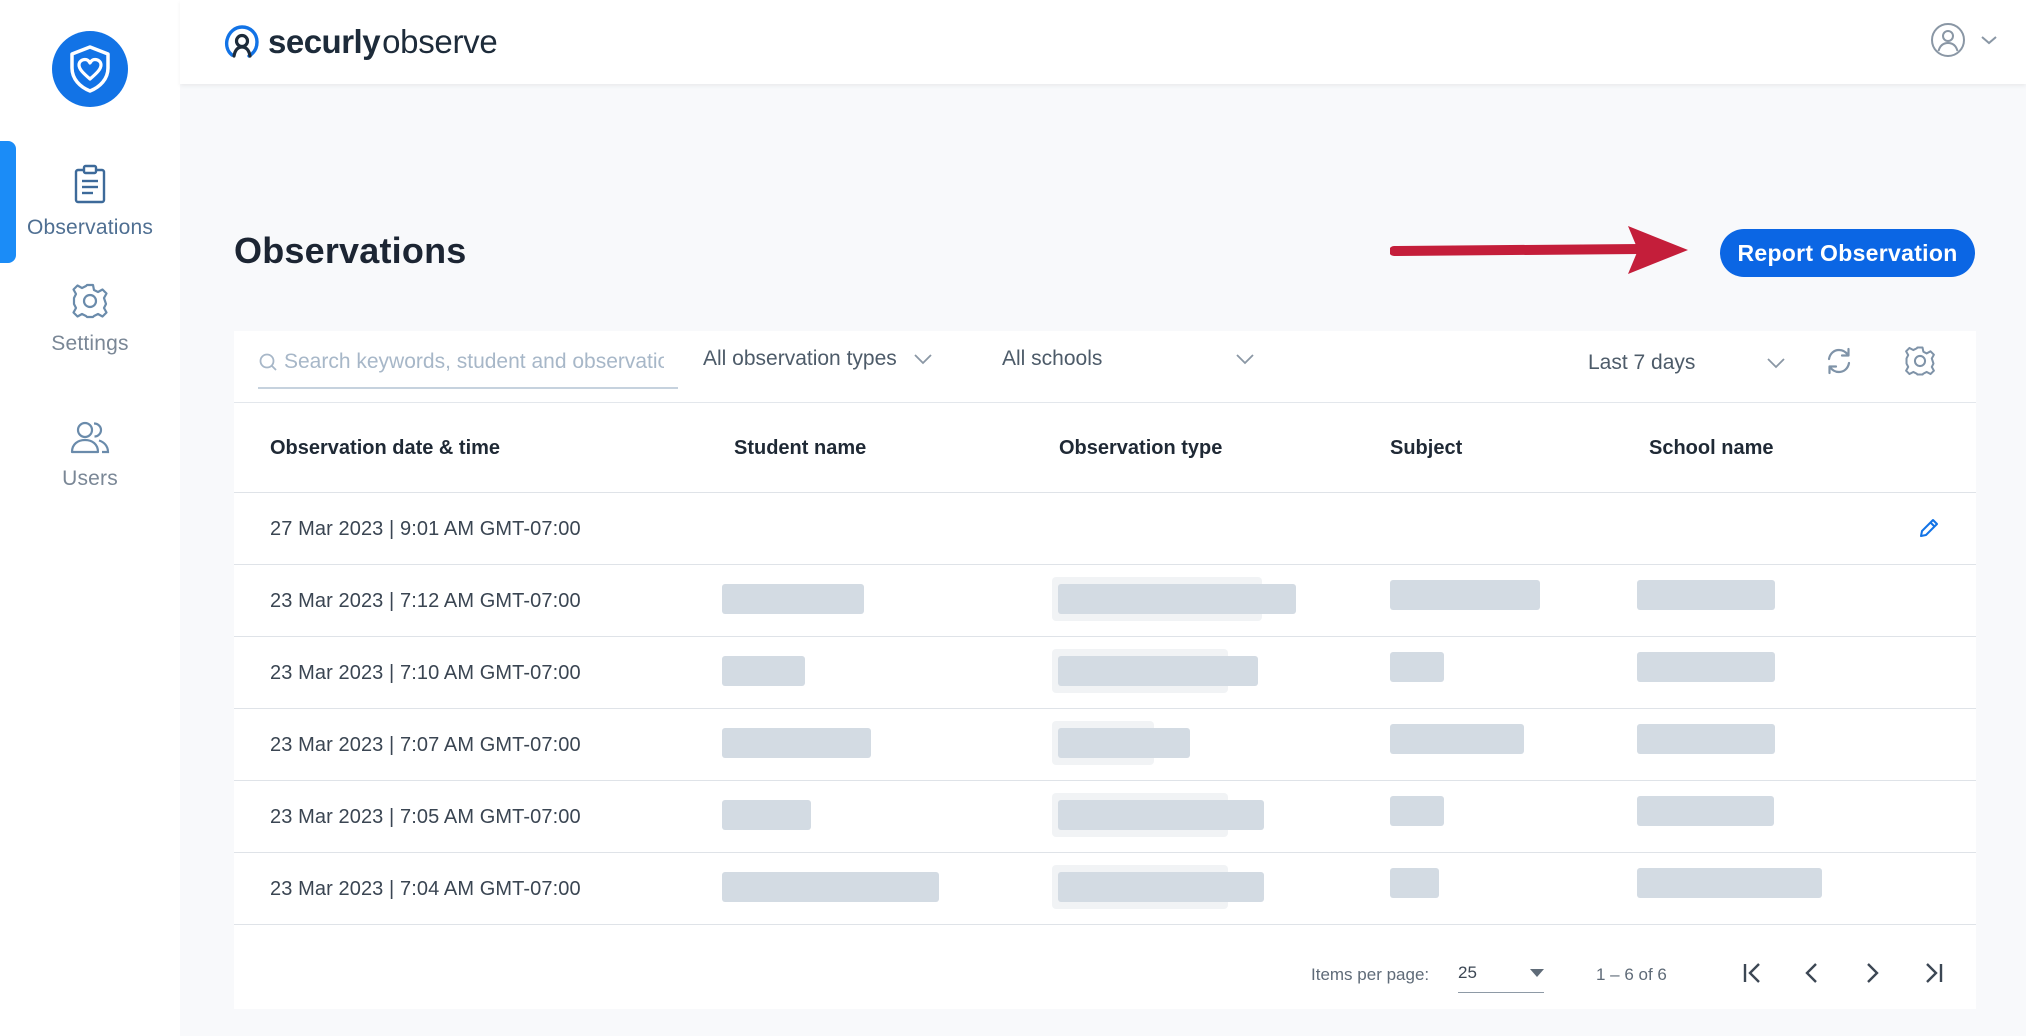 This screenshot has height=1036, width=2026. Describe the element at coordinates (440, 41) in the screenshot. I see `brand-name-light: observe` at that location.